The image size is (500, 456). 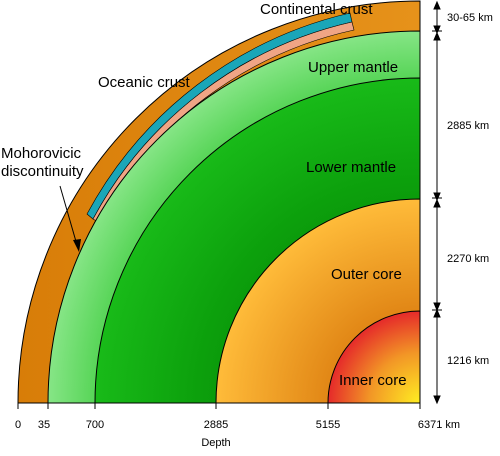 What do you see at coordinates (351, 167) in the screenshot?
I see `lower-mantle-label: Lower mantle` at bounding box center [351, 167].